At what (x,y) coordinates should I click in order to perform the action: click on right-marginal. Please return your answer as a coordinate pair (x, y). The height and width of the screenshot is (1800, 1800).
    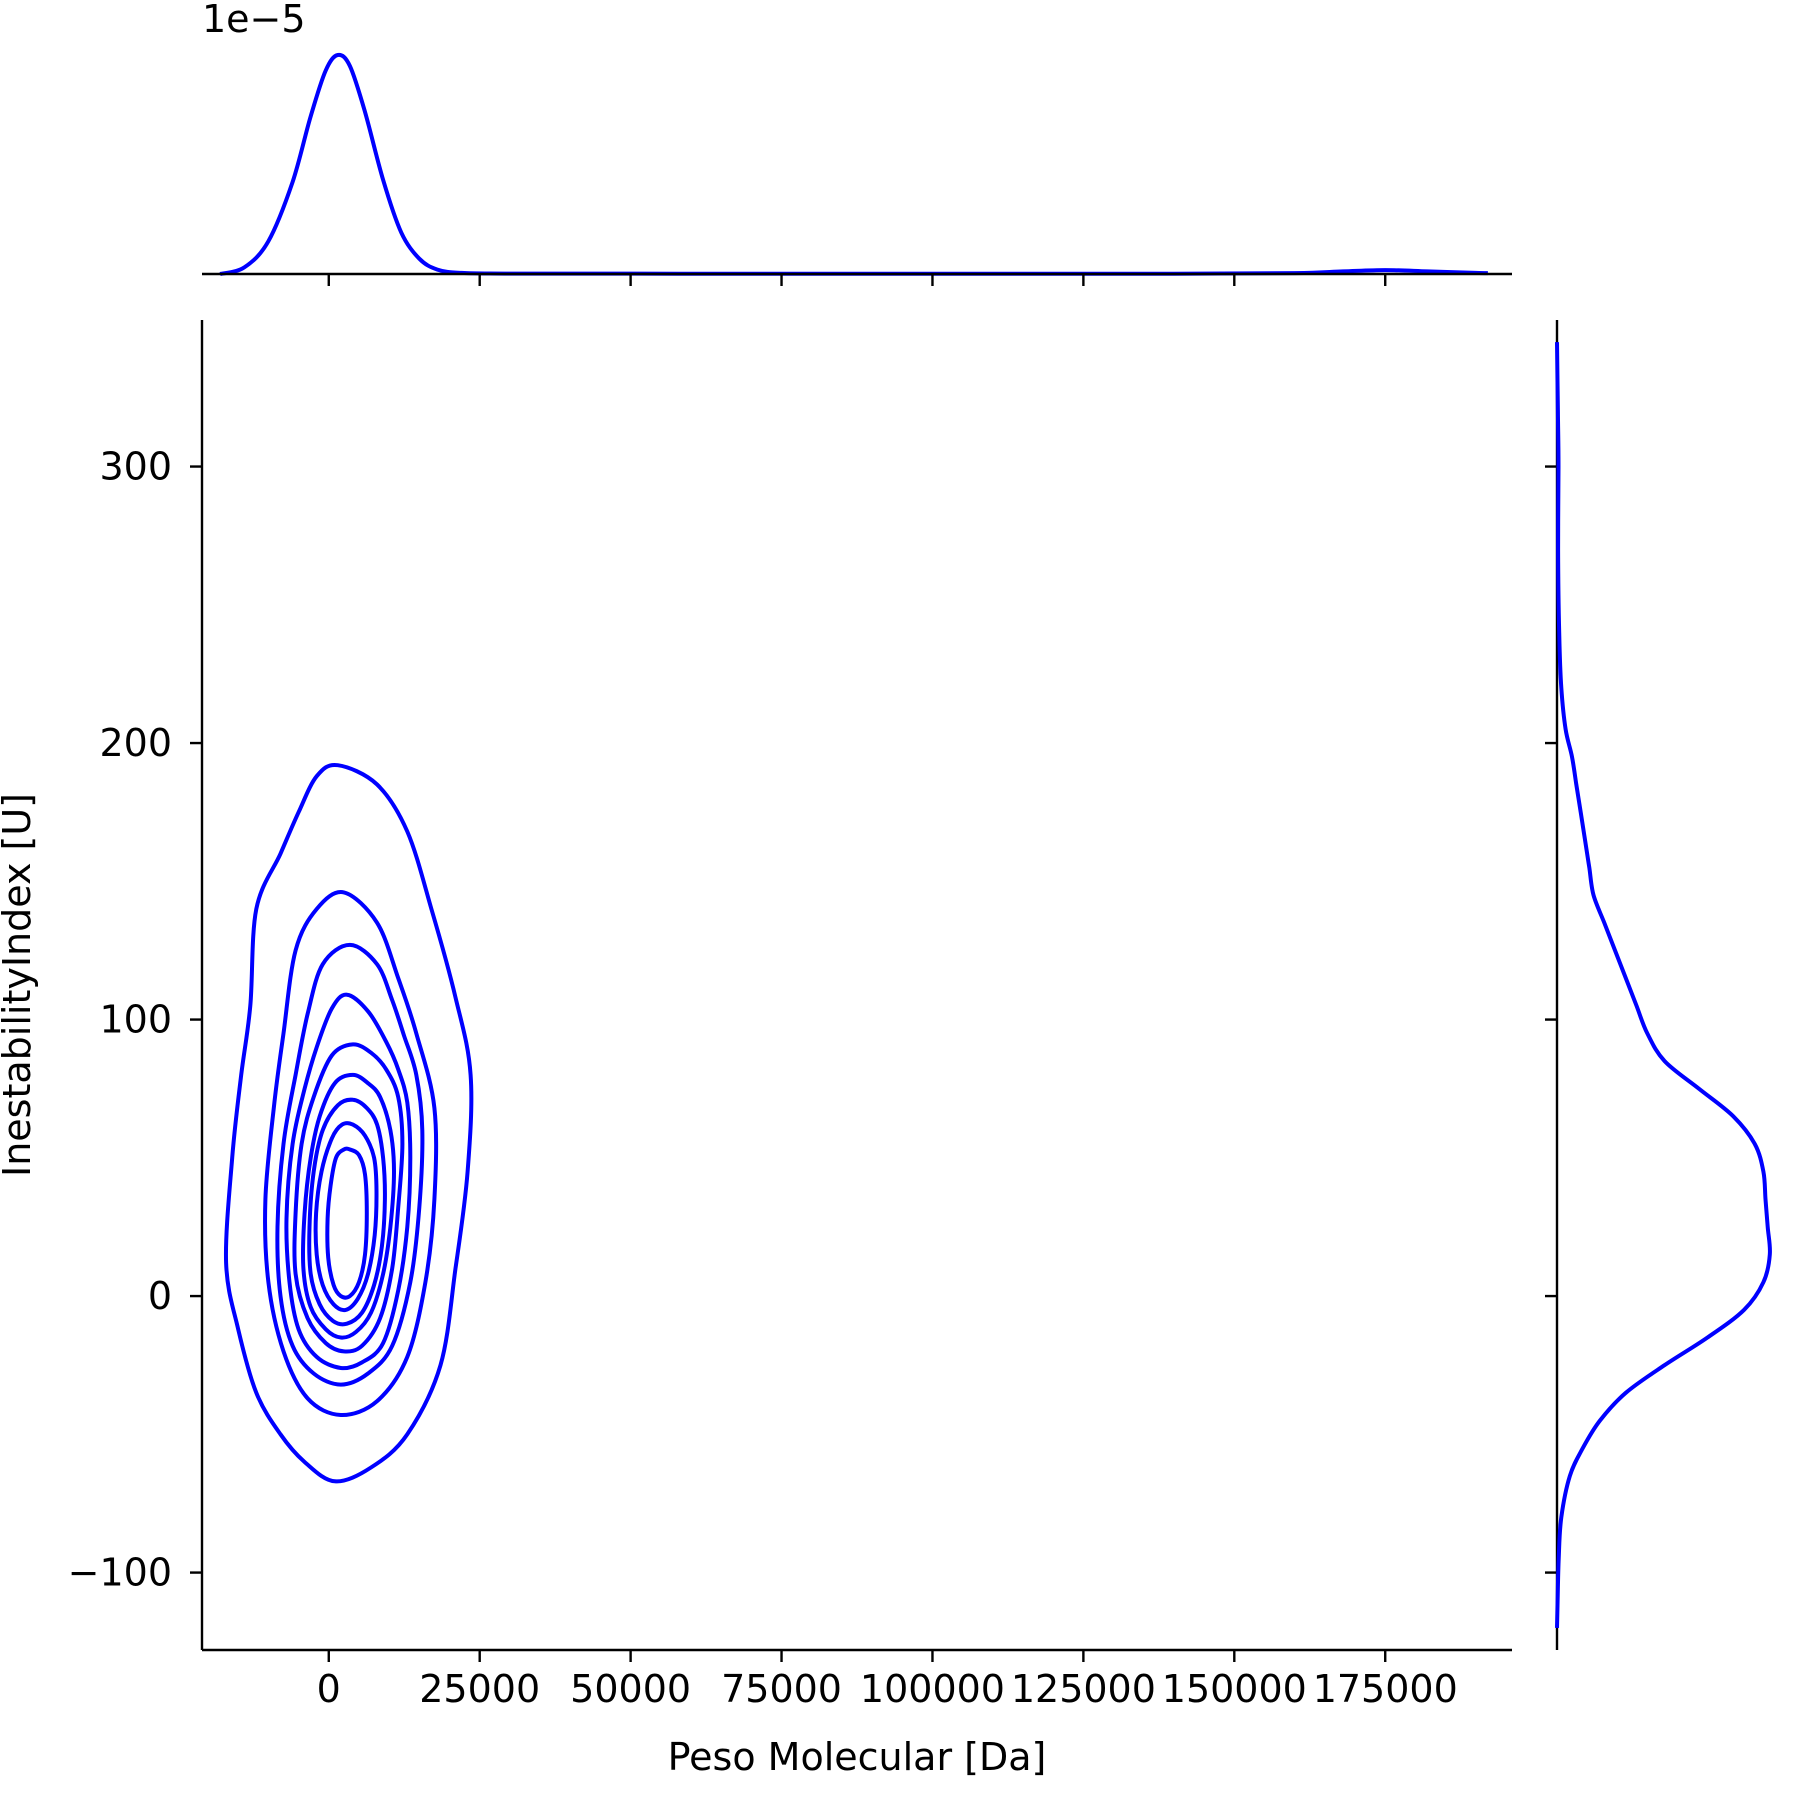
    Looking at the image, I should click on (1658, 985).